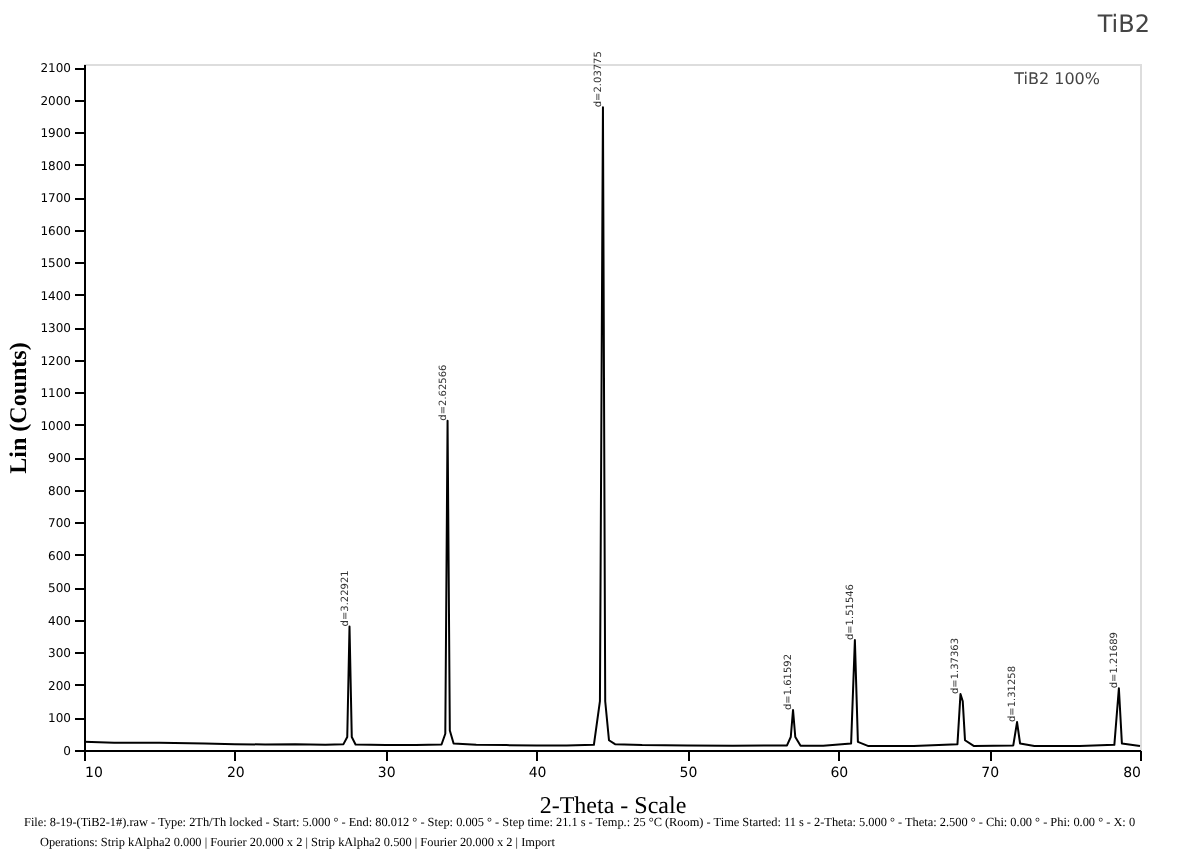  What do you see at coordinates (18, 408) in the screenshot?
I see `y-axis-title: Lin (Counts)` at bounding box center [18, 408].